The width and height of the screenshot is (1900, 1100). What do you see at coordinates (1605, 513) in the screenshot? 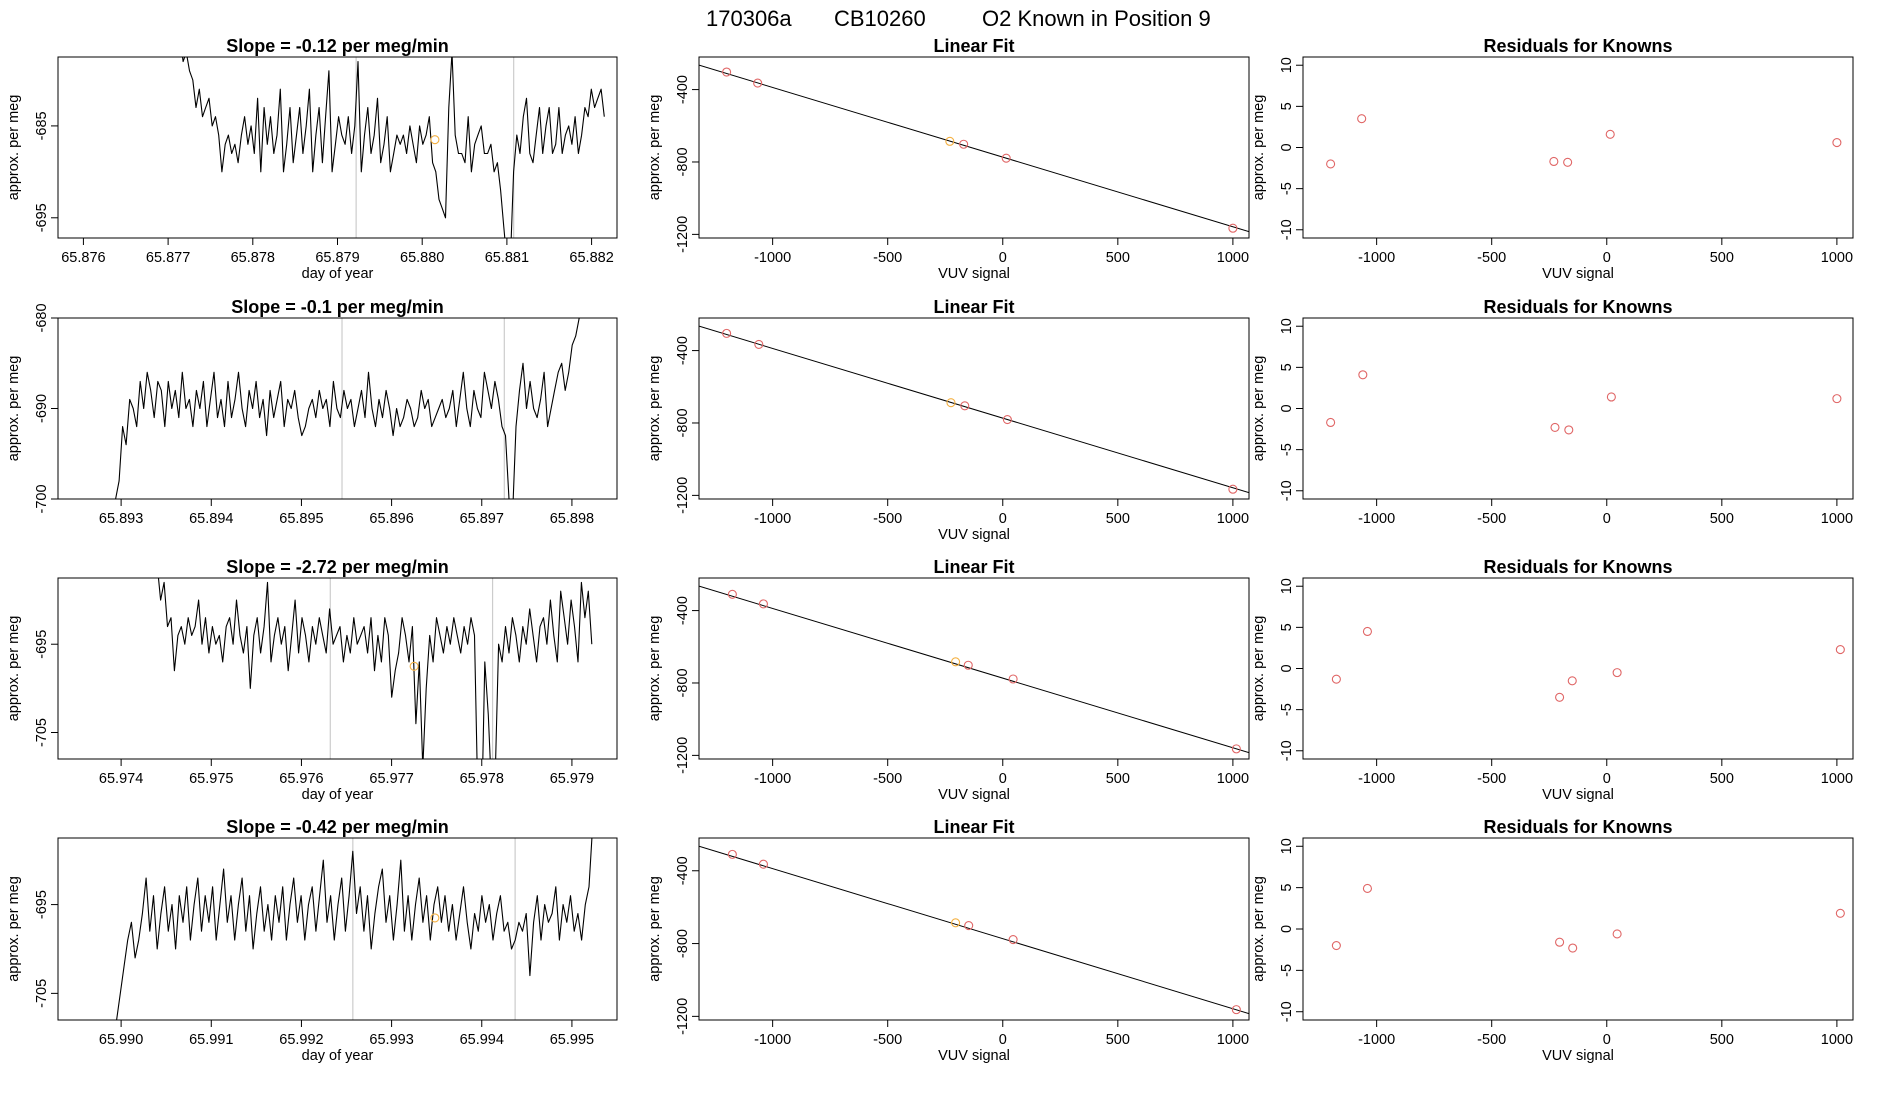
I see `x-axis: -1000 -500 0 500 1000` at bounding box center [1605, 513].